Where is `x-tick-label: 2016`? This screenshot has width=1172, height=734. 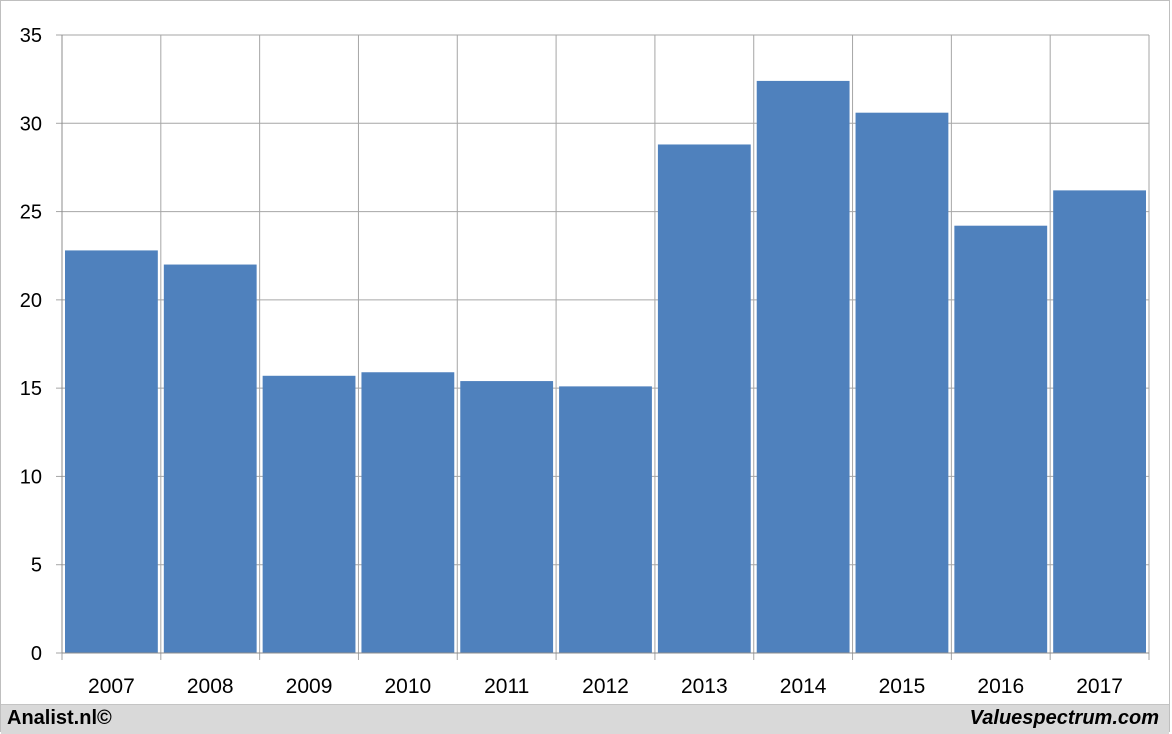
x-tick-label: 2016 is located at coordinates (1000, 686).